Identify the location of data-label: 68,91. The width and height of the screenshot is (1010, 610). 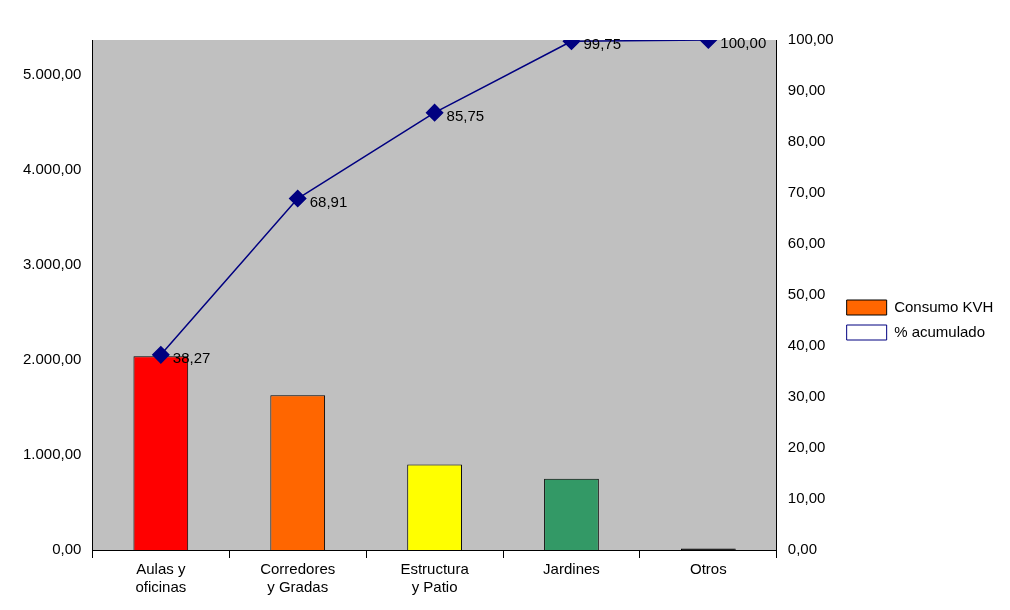
(328, 201).